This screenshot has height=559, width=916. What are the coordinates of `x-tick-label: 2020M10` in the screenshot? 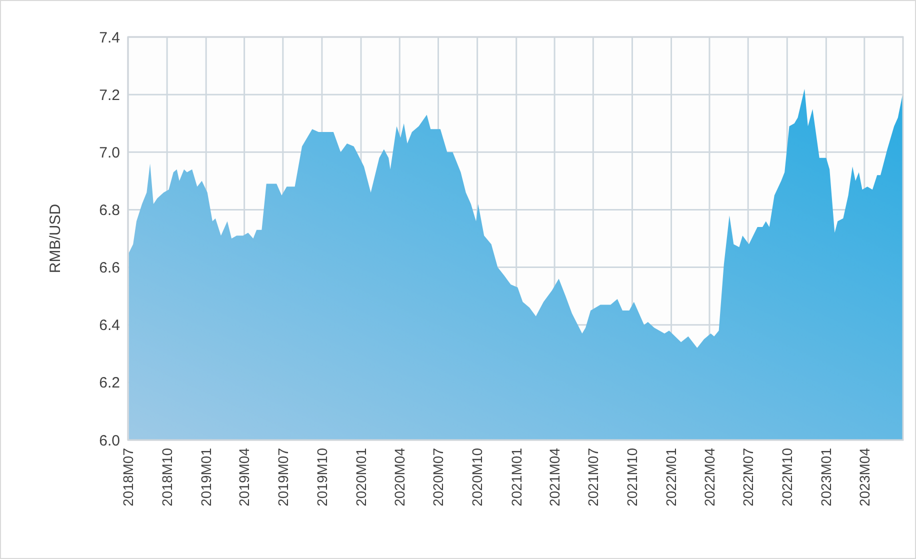 It's located at (477, 477).